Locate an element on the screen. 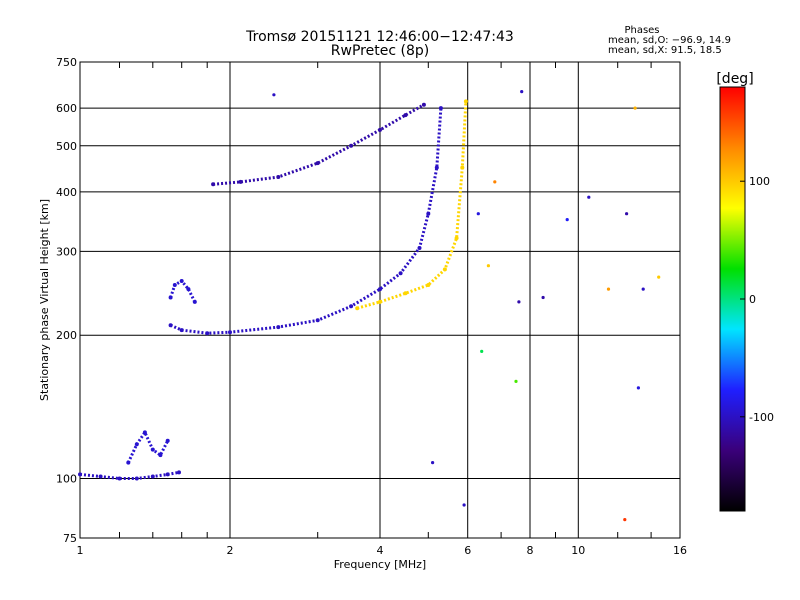  x-tick-label: 10 is located at coordinates (578, 550).